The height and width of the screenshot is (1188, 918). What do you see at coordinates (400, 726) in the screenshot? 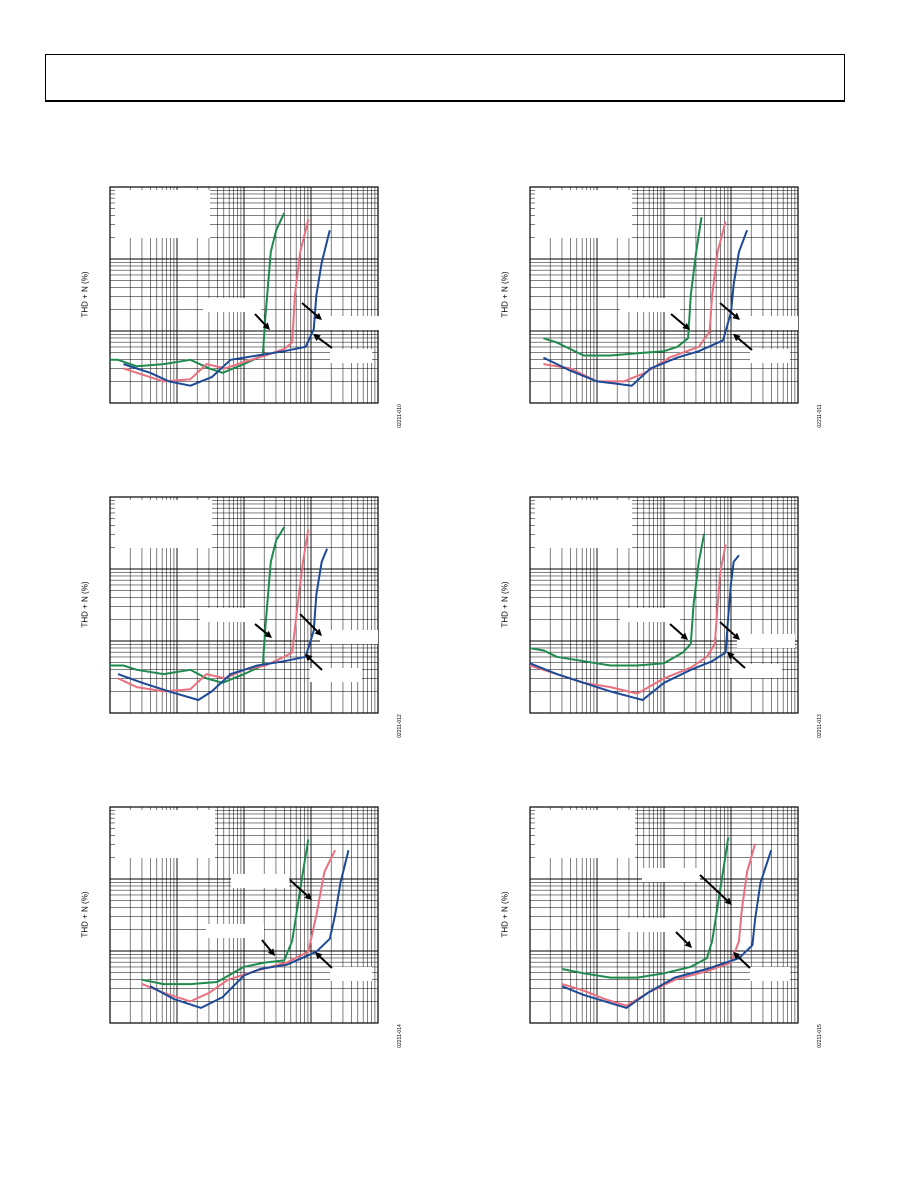
I see `figure-code: 02211-012` at bounding box center [400, 726].